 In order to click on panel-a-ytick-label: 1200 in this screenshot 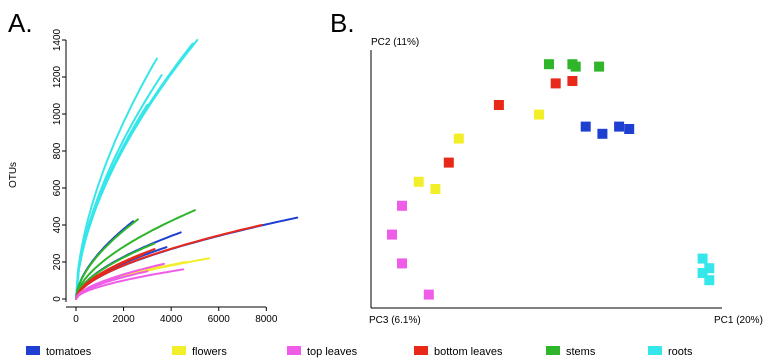, I will do `click(57, 76)`.